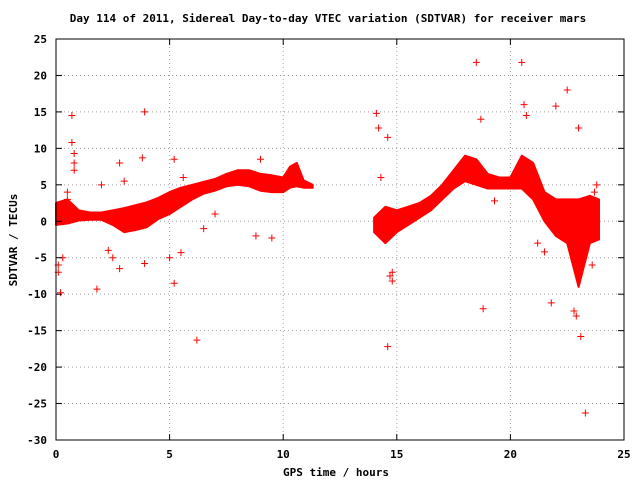  I want to click on y-tick-label: 15, so click(40, 112).